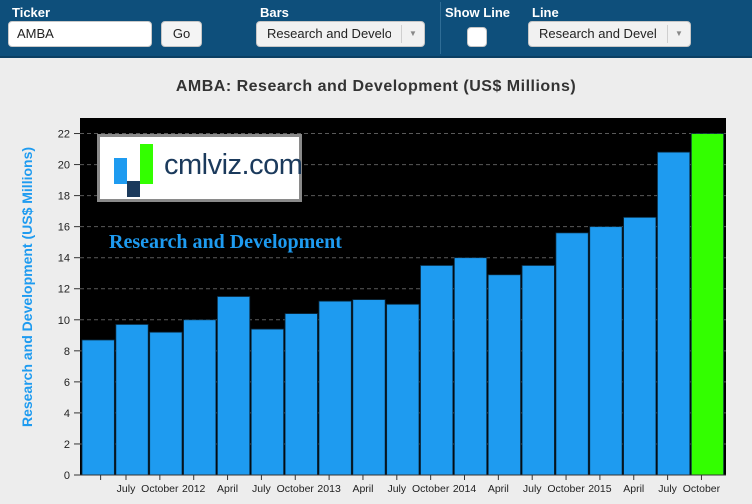  I want to click on y-tick-label: 4, so click(67, 414).